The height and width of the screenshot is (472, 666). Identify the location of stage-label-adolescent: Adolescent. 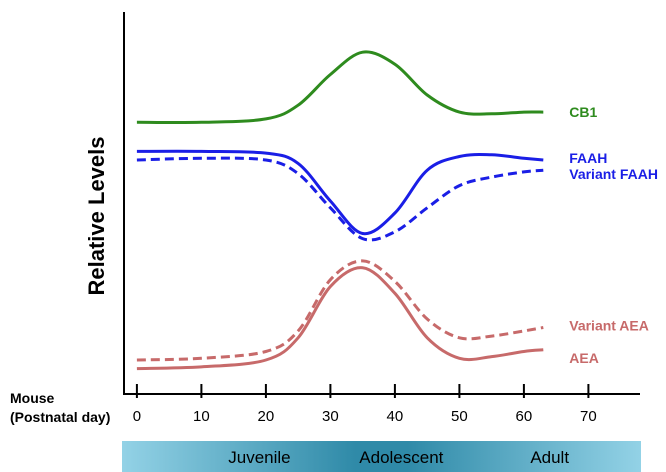
(401, 457).